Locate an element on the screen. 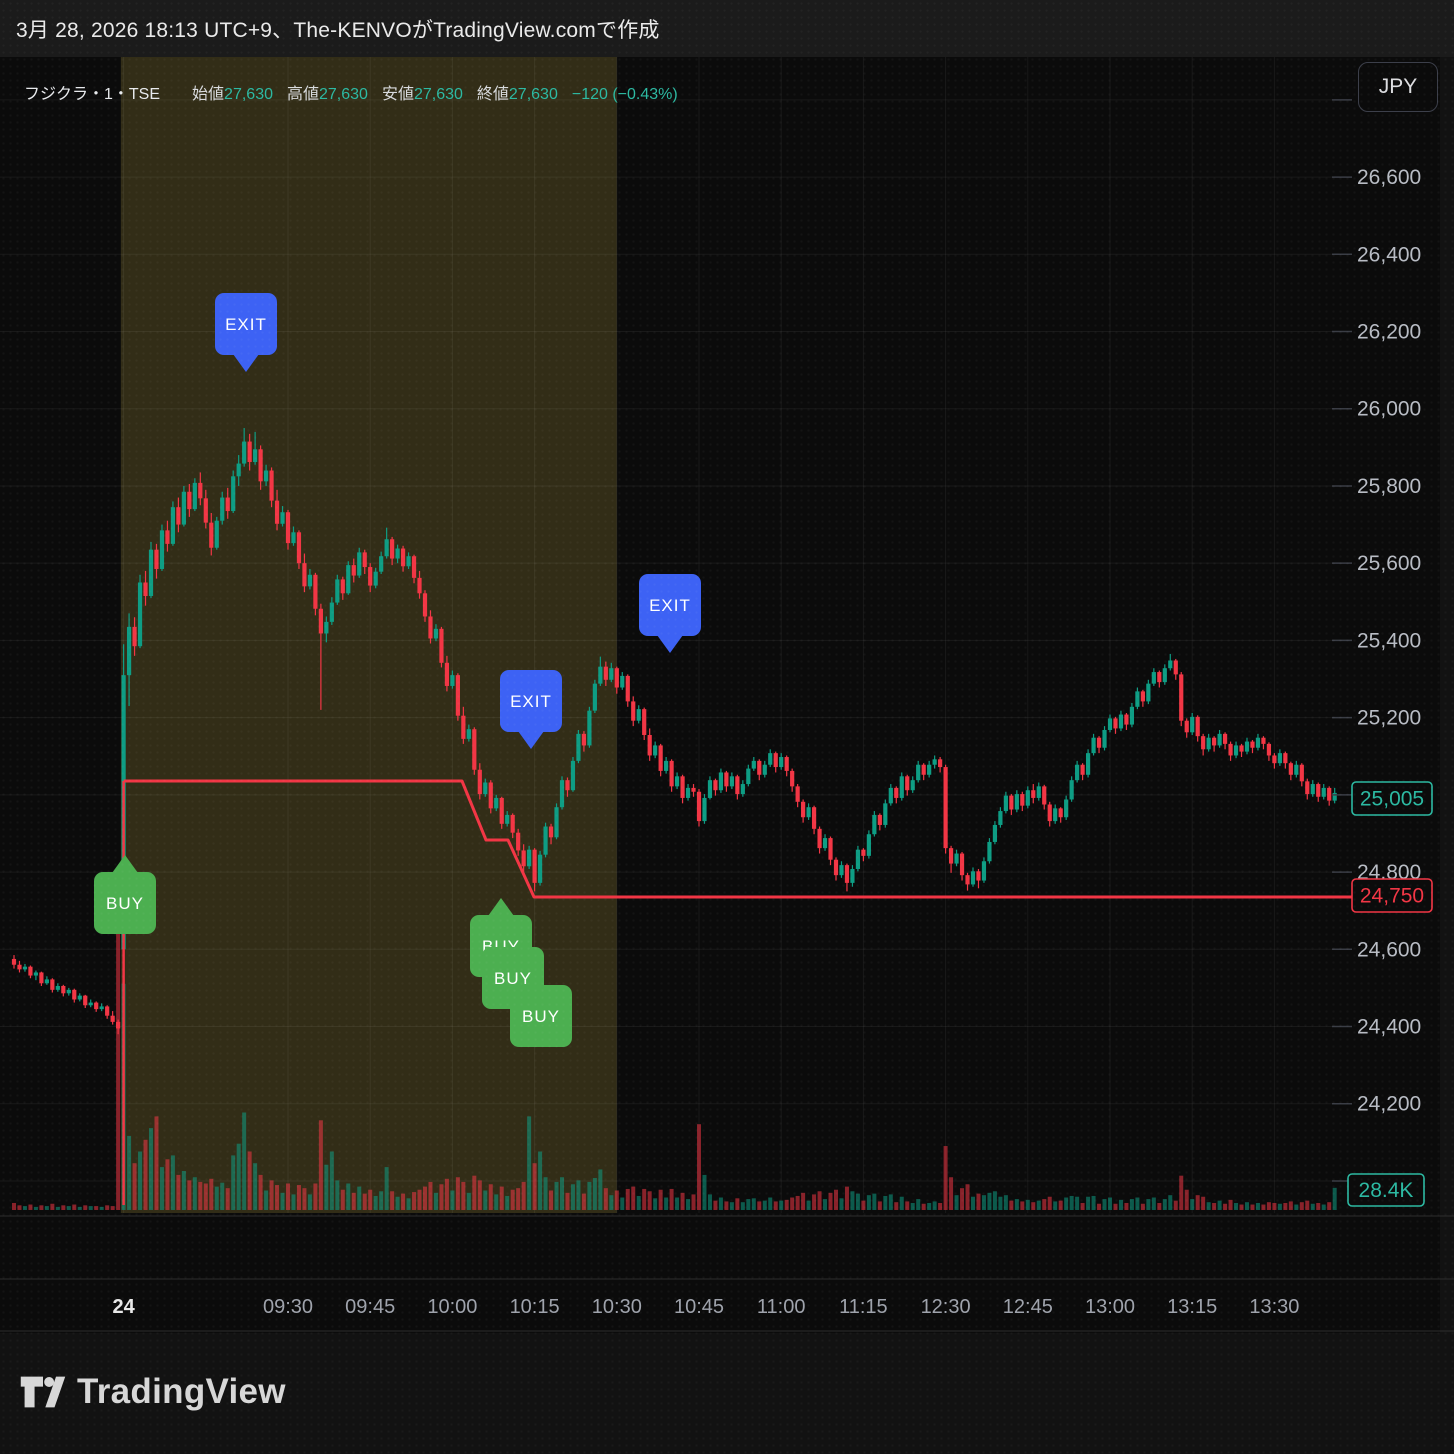 The width and height of the screenshot is (1454, 1454). price-tick: 25,800 is located at coordinates (1389, 486).